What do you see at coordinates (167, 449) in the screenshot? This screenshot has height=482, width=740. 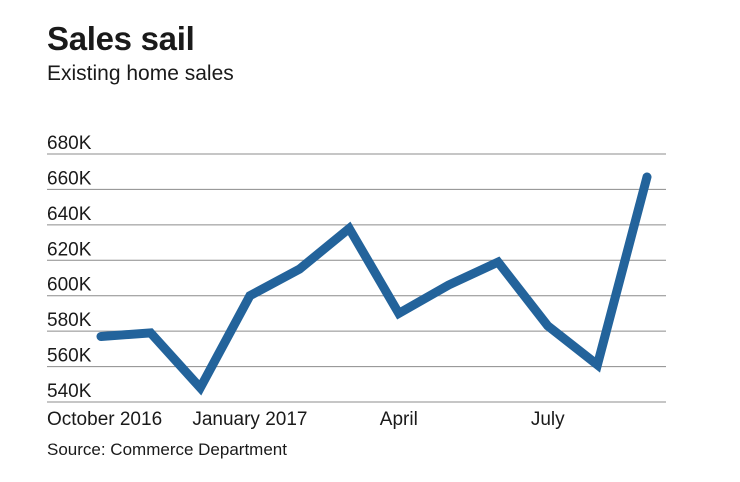 I see `source-note: Source: Commerce Department` at bounding box center [167, 449].